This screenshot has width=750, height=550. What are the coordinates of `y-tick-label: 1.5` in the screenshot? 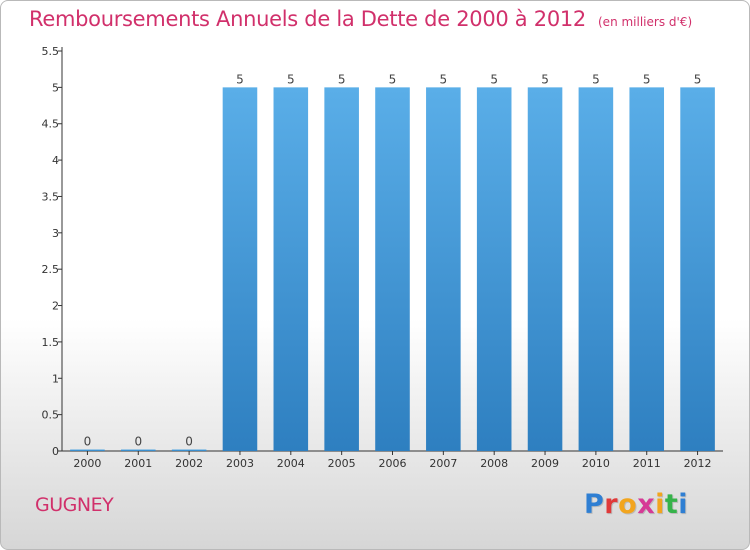 It's located at (51, 342).